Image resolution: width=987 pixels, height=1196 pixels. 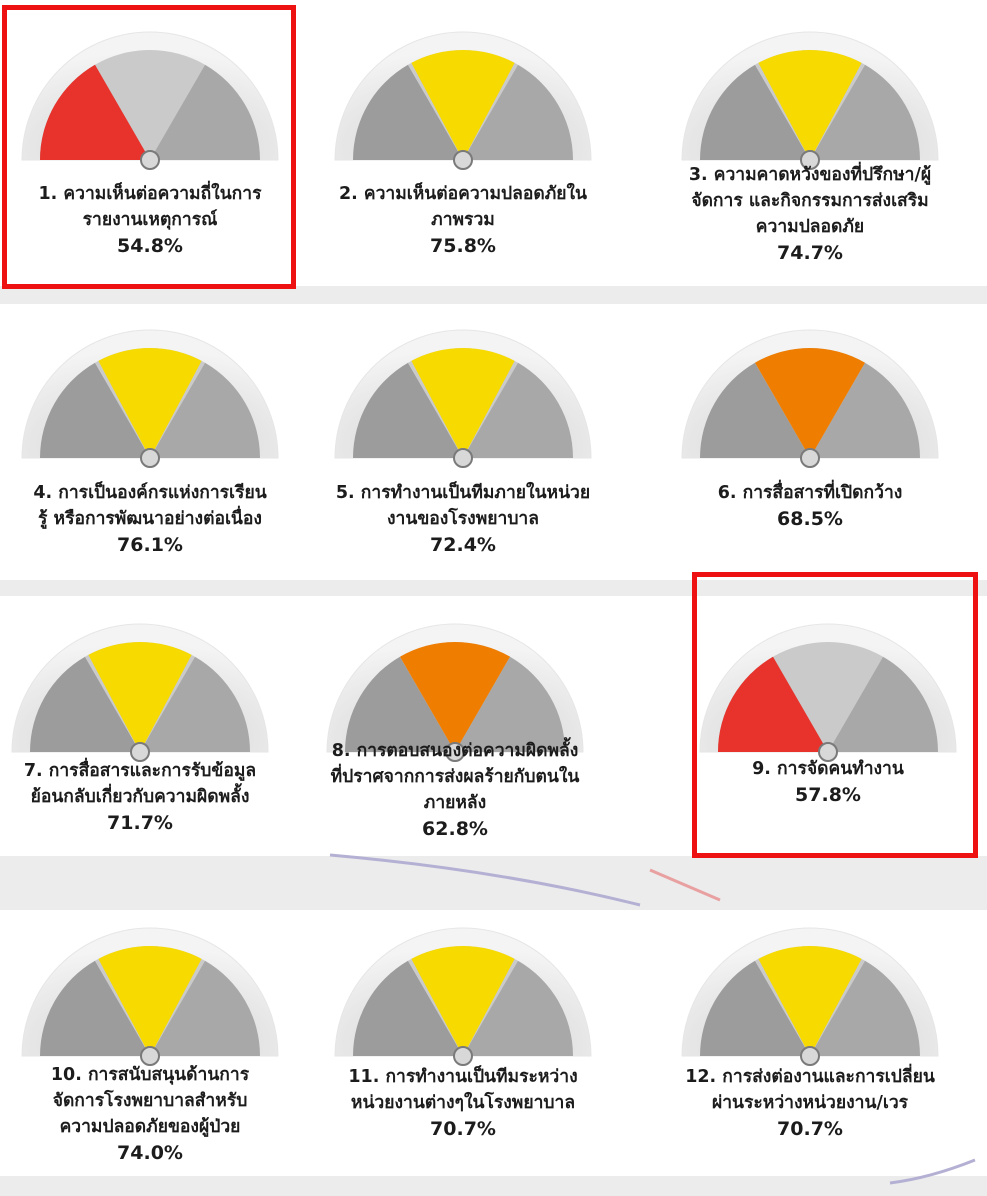 I want to click on gauge-title-line: 1. ความเห็นต่อความถี่ในการ, so click(x=150, y=194).